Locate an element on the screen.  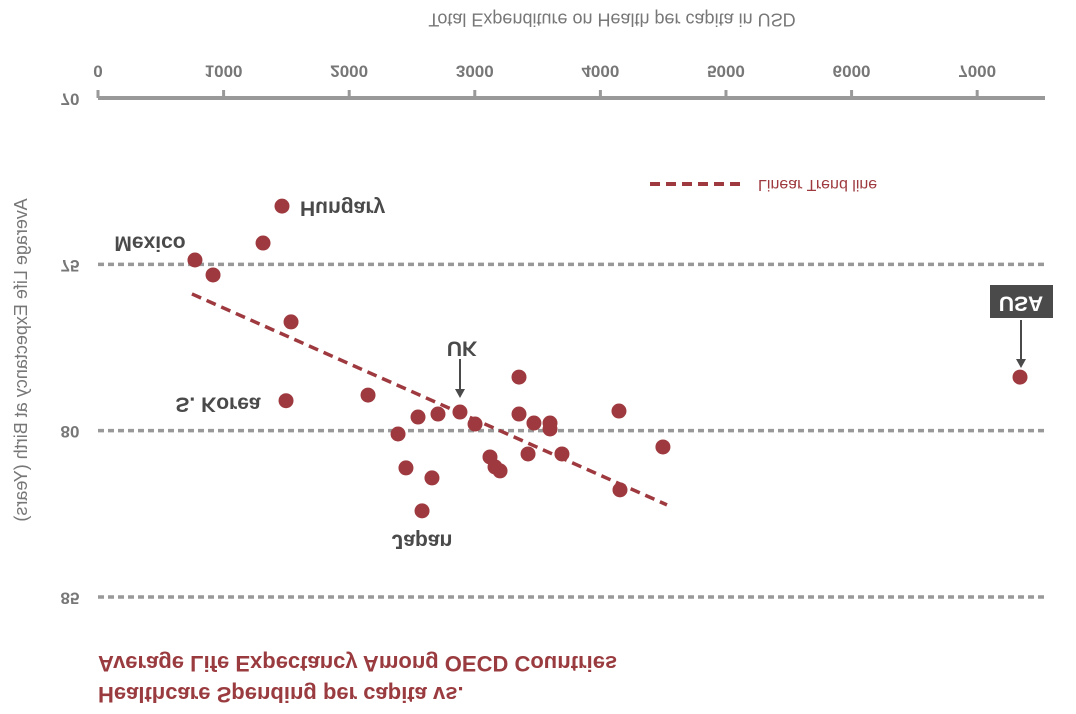
x-tick-label: 7000 is located at coordinates (977, 71).